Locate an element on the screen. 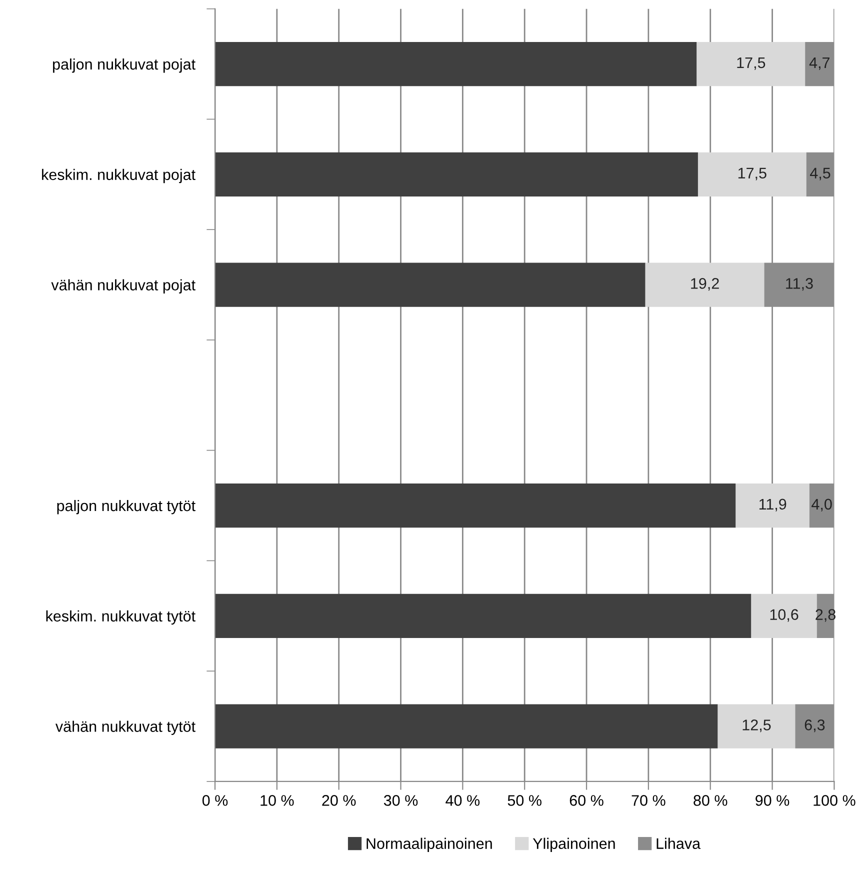  data-label: 4,7 is located at coordinates (819, 63).